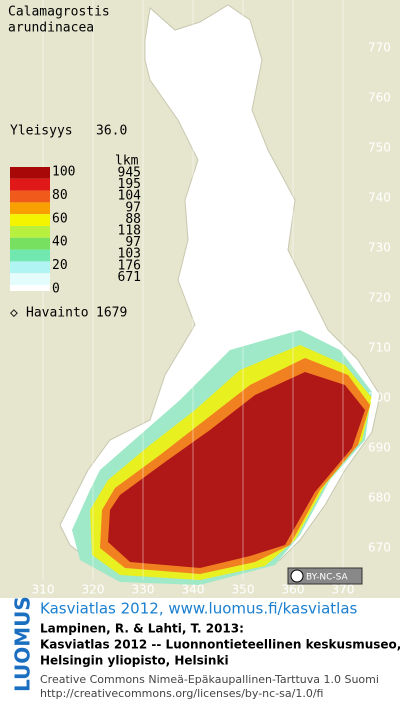 This screenshot has width=400, height=706. I want to click on footer-background, so click(200, 650).